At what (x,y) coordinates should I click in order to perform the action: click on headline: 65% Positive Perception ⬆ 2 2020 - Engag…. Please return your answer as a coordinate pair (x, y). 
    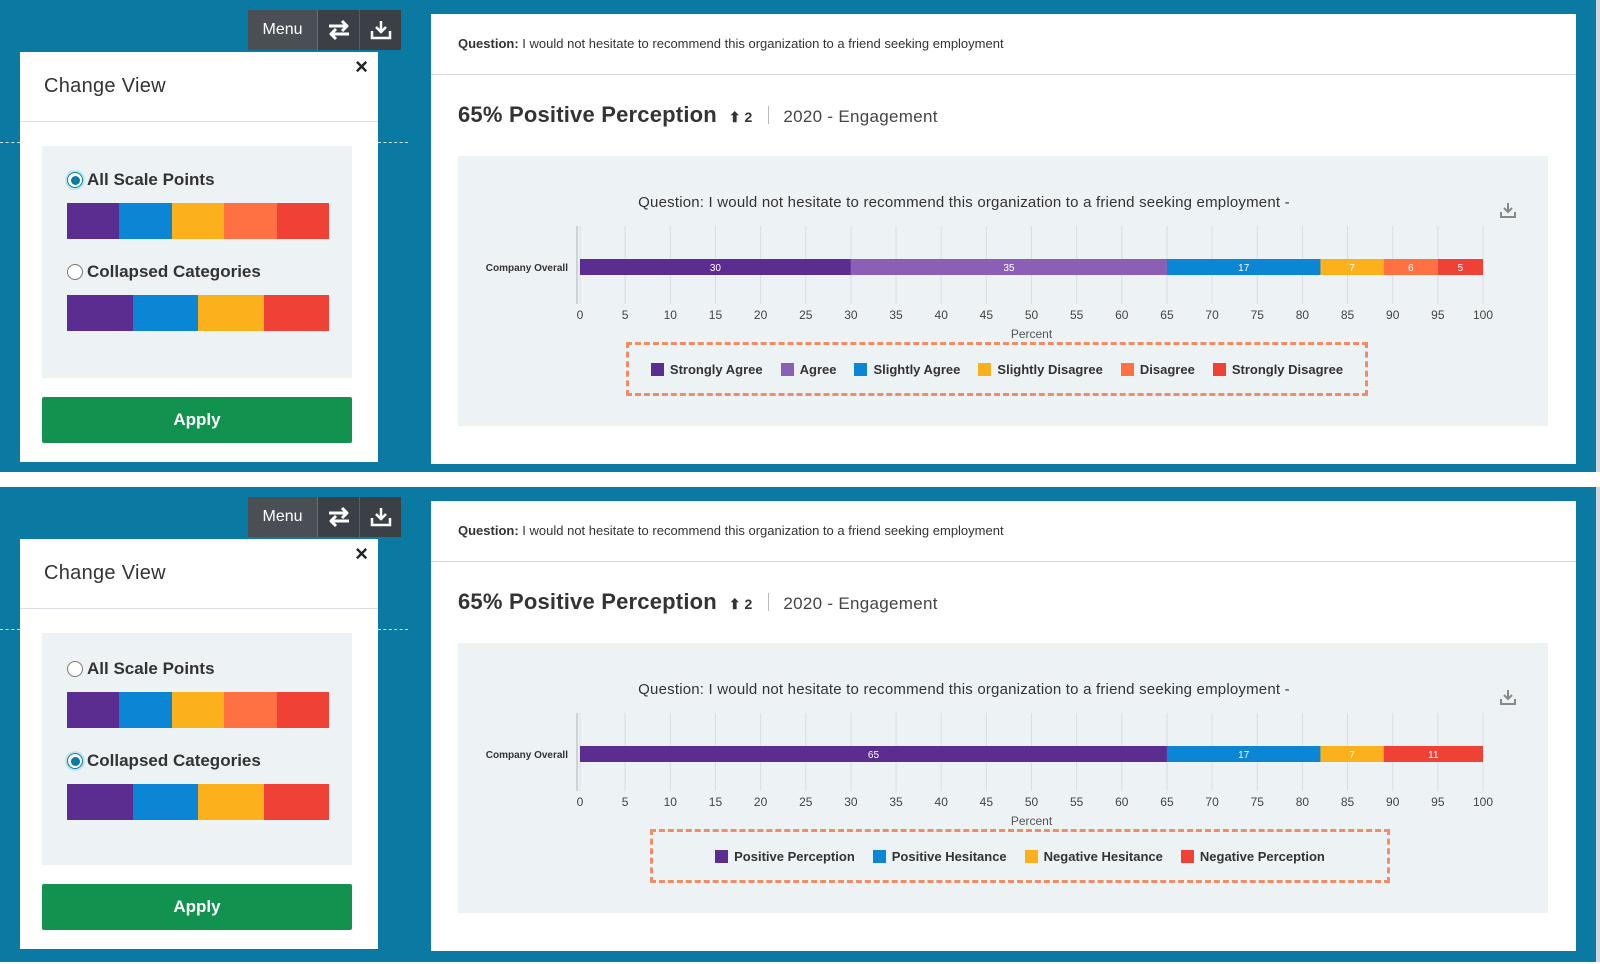
    Looking at the image, I should click on (698, 115).